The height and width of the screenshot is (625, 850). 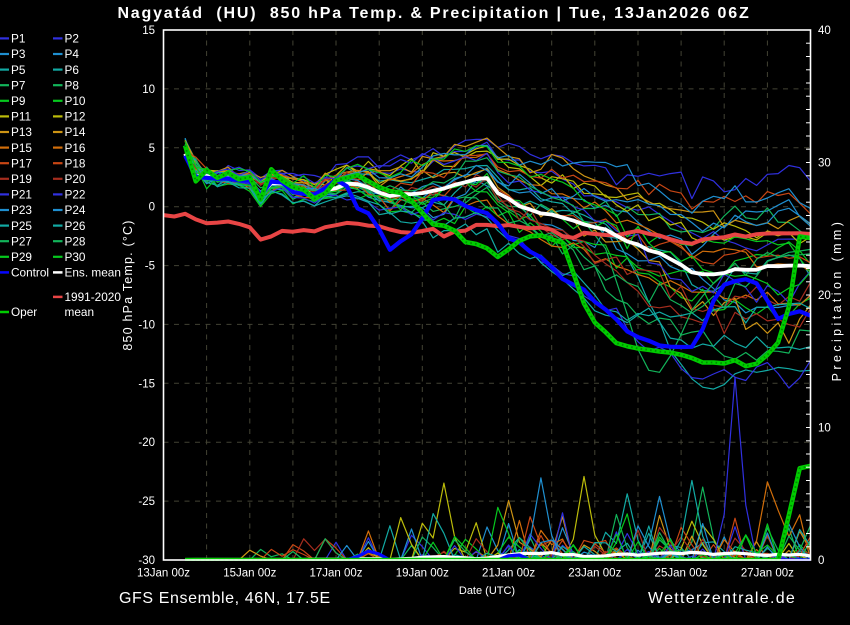 I want to click on svg-text: P23, so click(x=21, y=210).